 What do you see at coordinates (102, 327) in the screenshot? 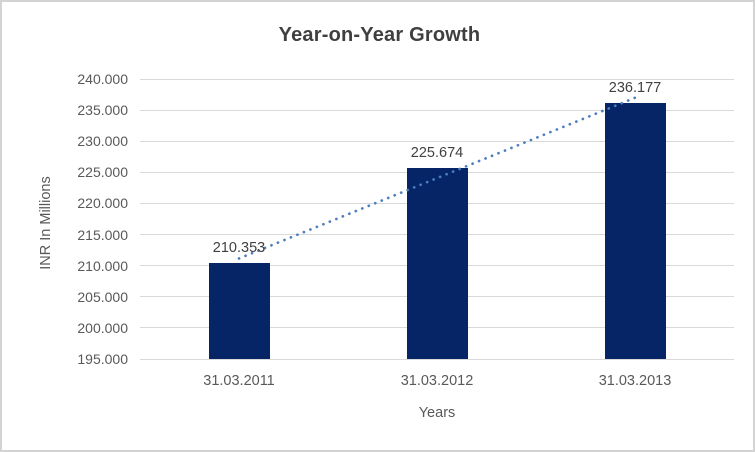
I see `y-tick-label: 200.000` at bounding box center [102, 327].